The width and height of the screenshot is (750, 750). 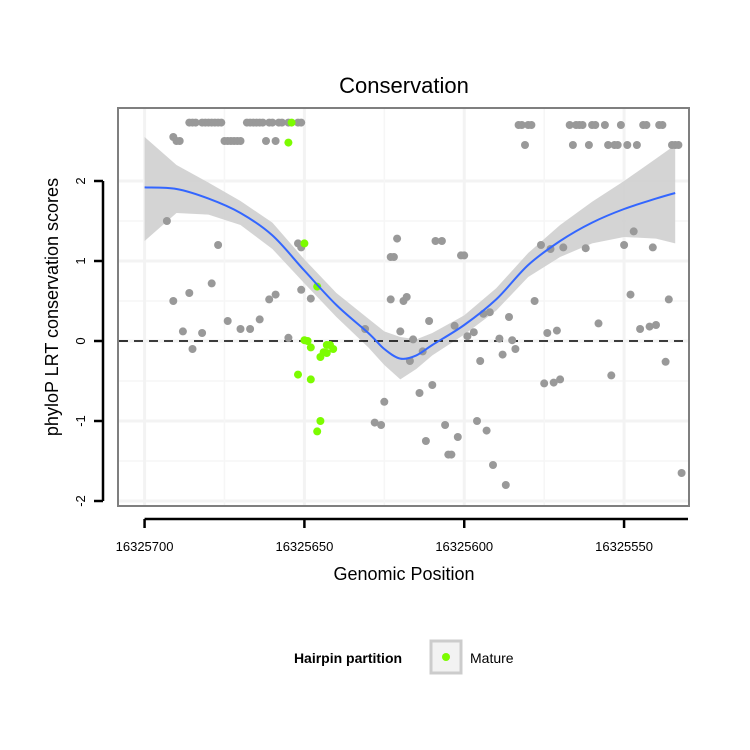 What do you see at coordinates (304, 546) in the screenshot?
I see `x-tick-label: 16325650` at bounding box center [304, 546].